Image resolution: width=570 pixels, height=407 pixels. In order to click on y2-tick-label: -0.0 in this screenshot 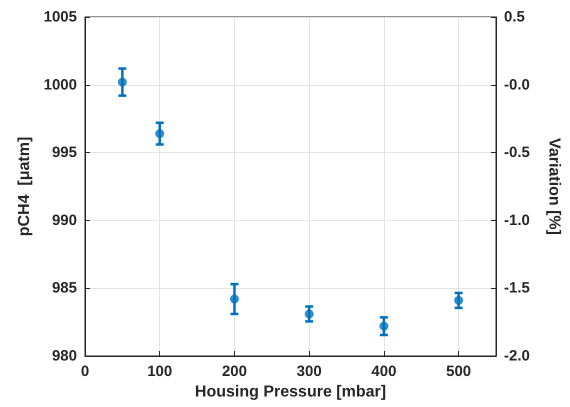, I will do `click(517, 85)`.